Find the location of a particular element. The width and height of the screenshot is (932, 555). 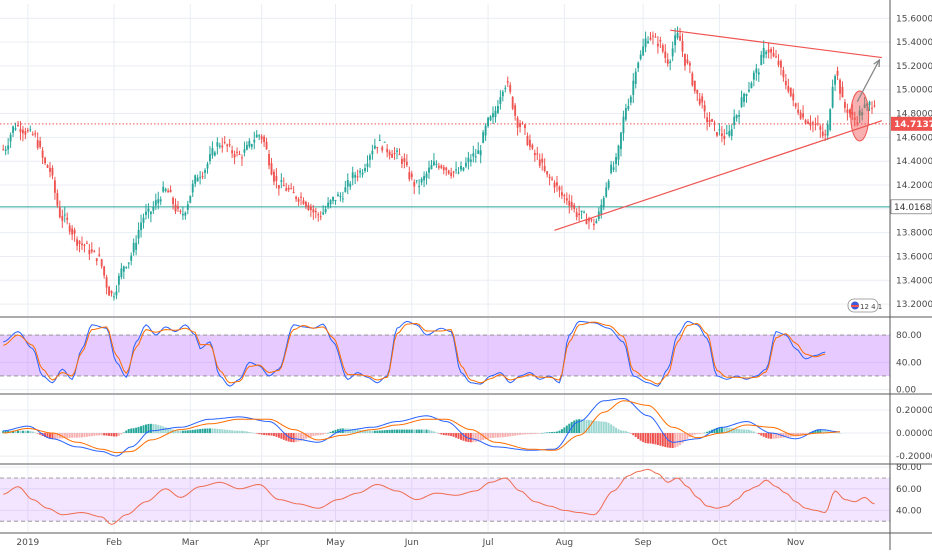

x-tick-label: Apr is located at coordinates (262, 543).